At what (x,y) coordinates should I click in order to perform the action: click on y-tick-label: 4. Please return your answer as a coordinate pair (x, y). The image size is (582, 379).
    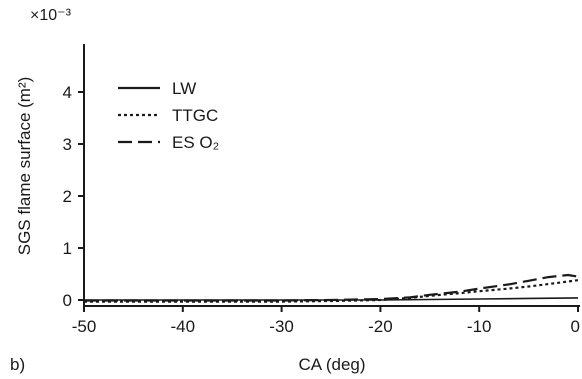
    Looking at the image, I should click on (67, 92).